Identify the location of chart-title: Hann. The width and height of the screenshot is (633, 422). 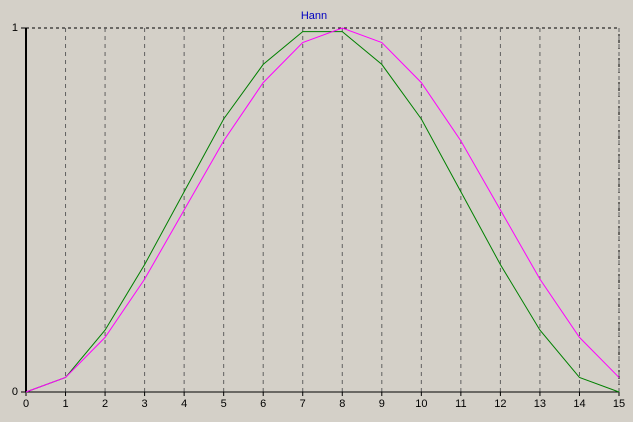
(314, 16).